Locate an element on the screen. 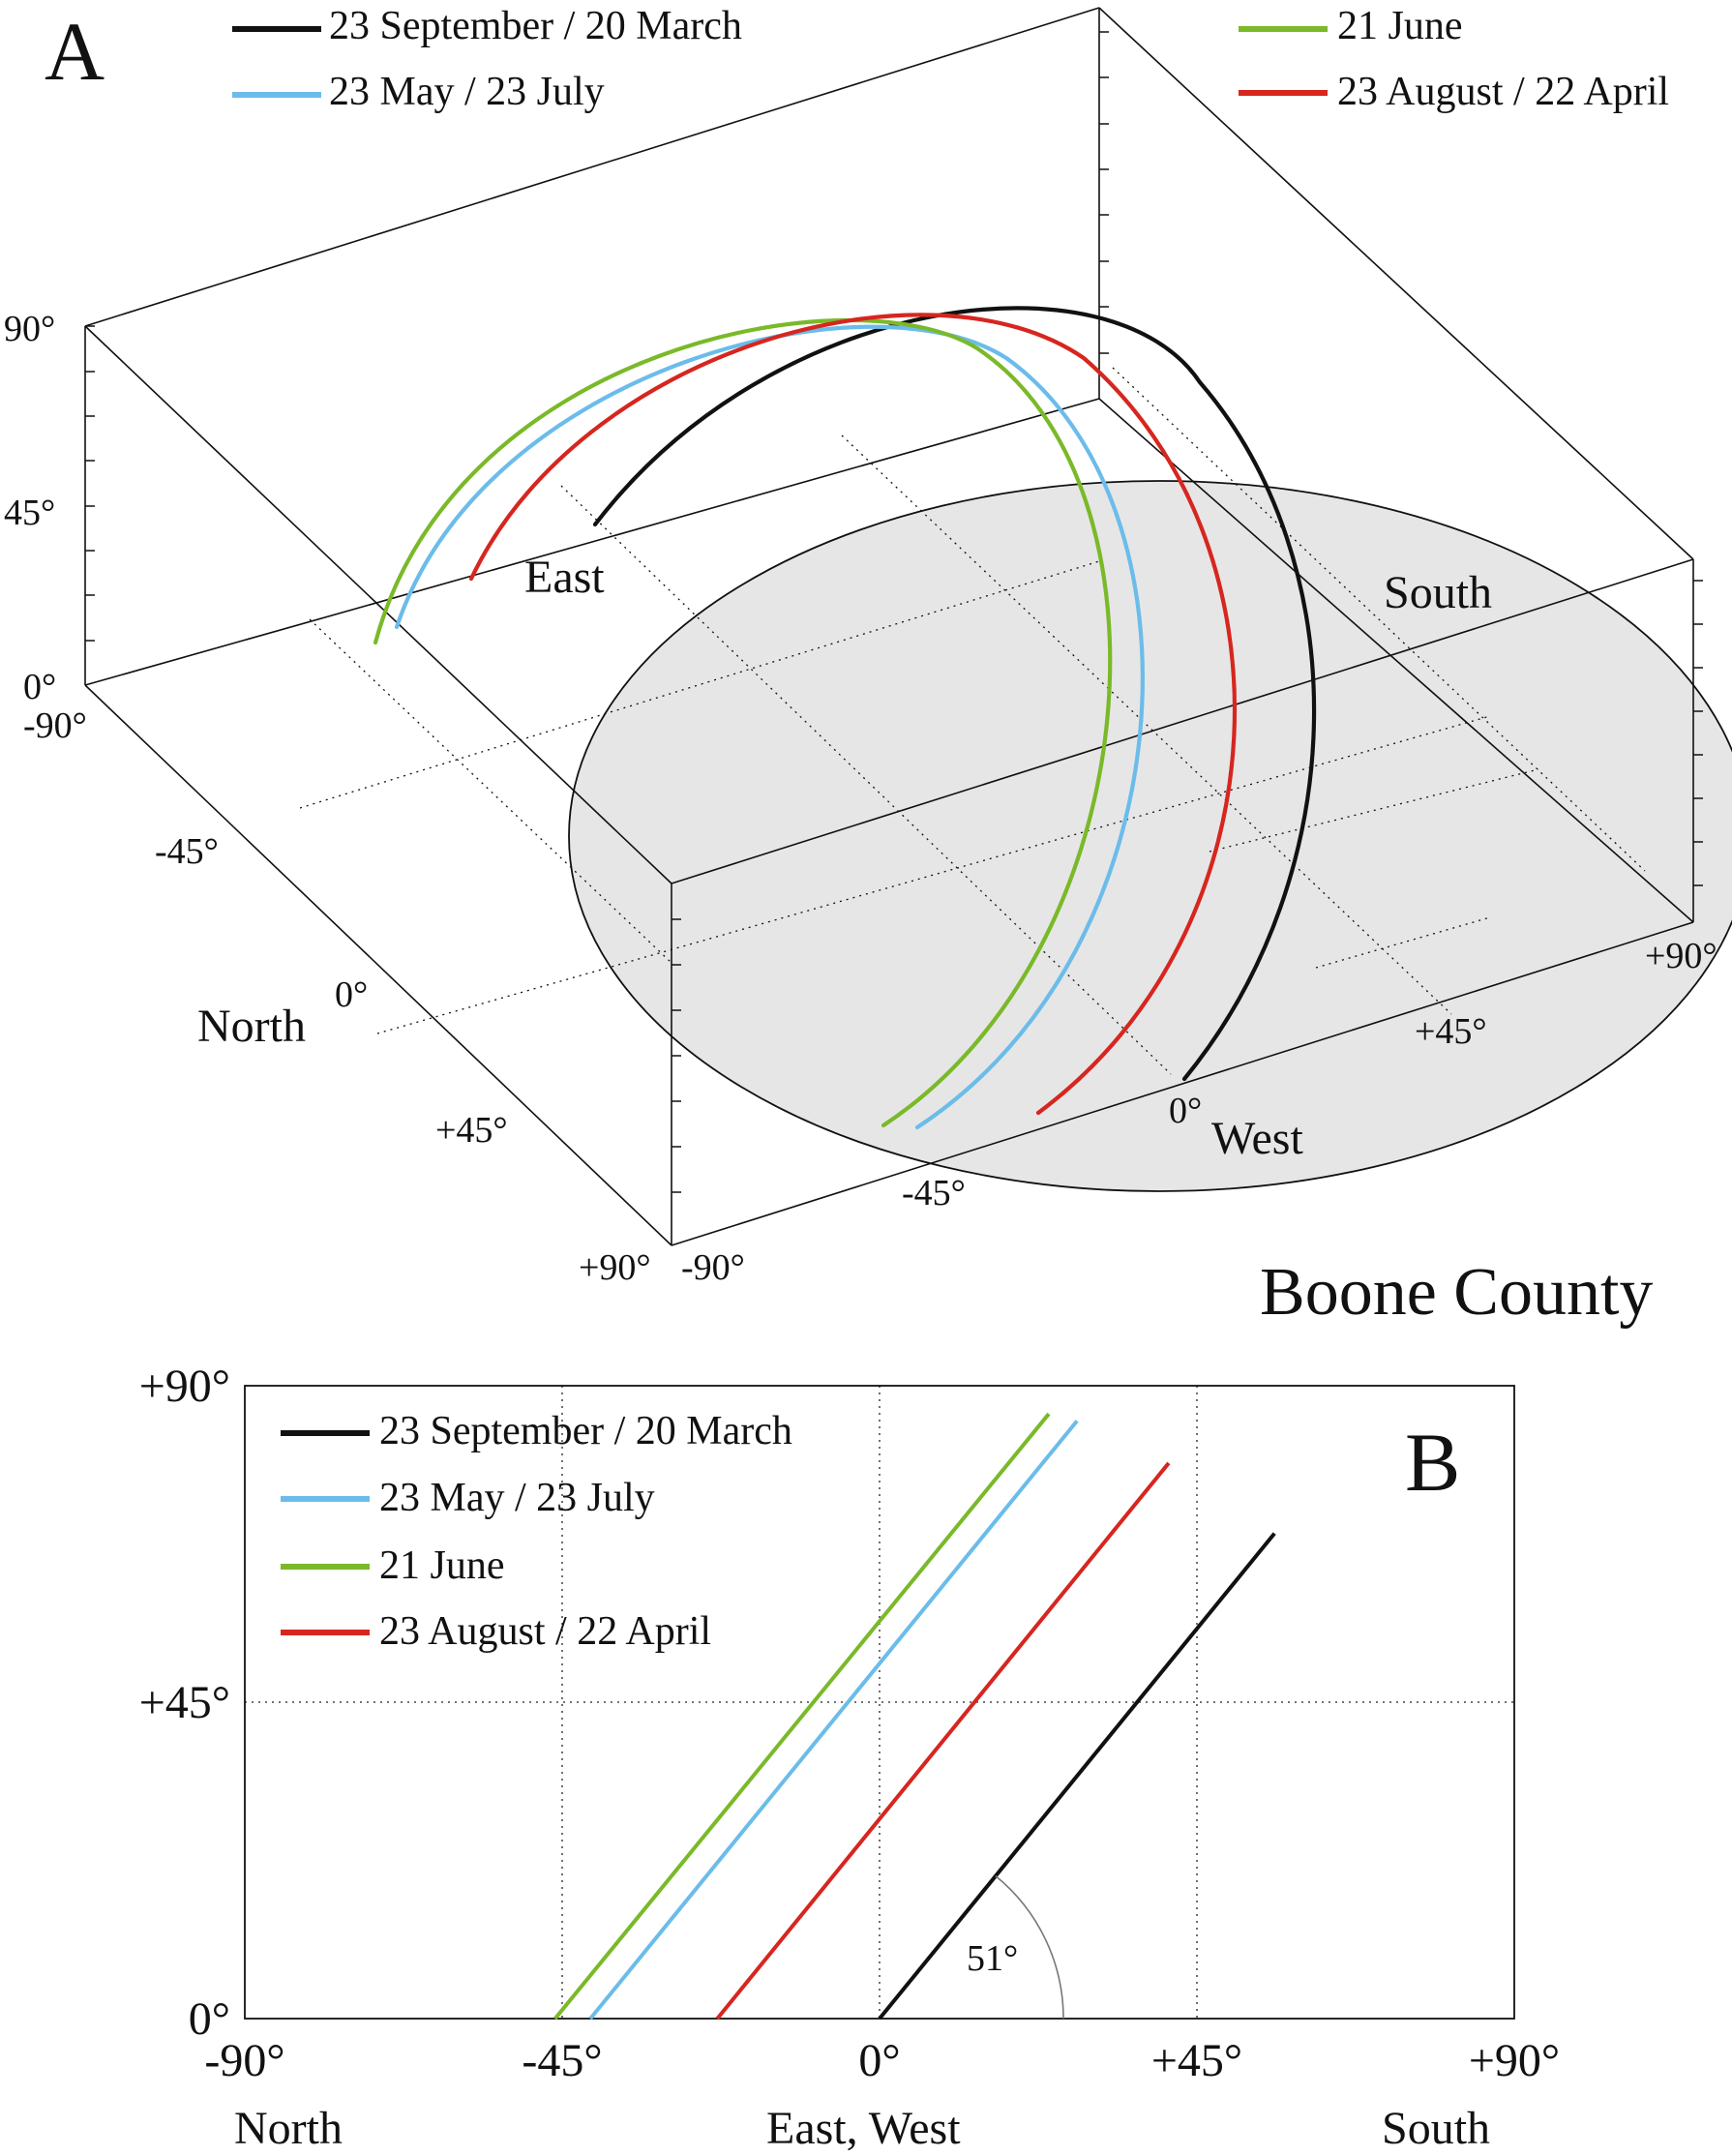 This screenshot has height=2156, width=1732. x-direction-south: South is located at coordinates (1436, 2128).